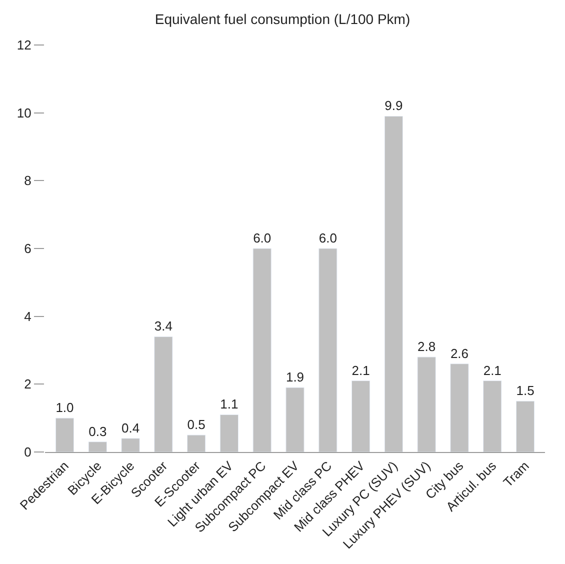  I want to click on data-label: 1.9, so click(295, 377).